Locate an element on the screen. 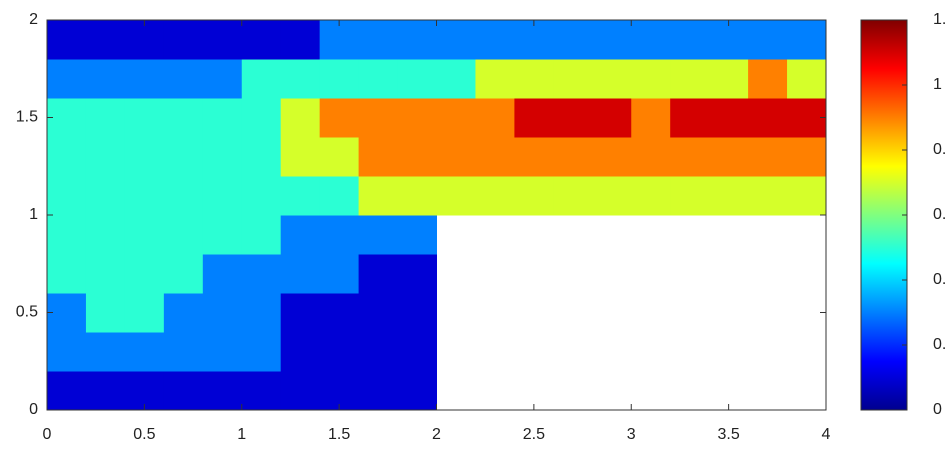 The image size is (946, 456). colorbar-tick-label: 1.2 is located at coordinates (939, 19).